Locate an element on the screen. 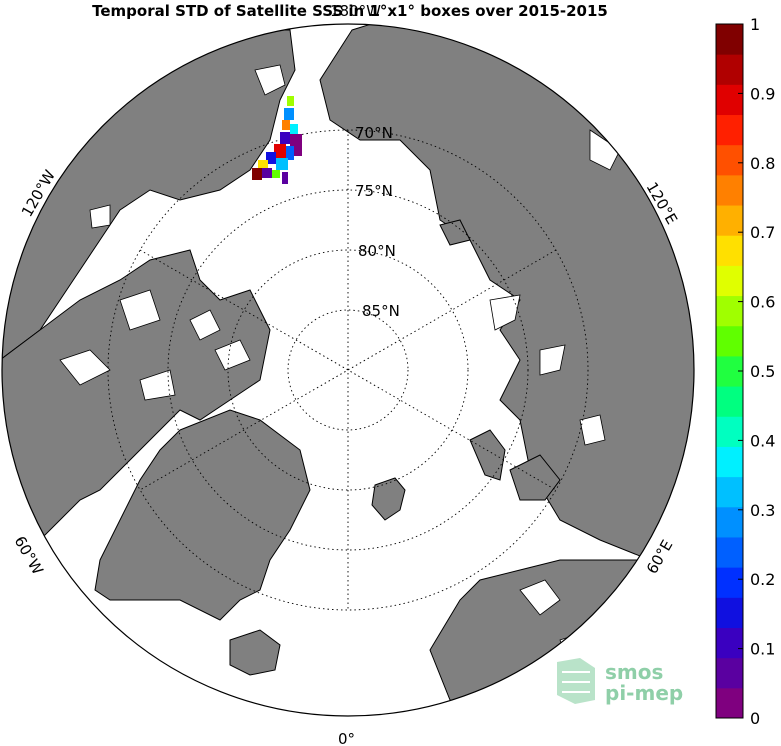 This screenshot has height=746, width=781. colorbar-tick-label: 0 is located at coordinates (755, 718).